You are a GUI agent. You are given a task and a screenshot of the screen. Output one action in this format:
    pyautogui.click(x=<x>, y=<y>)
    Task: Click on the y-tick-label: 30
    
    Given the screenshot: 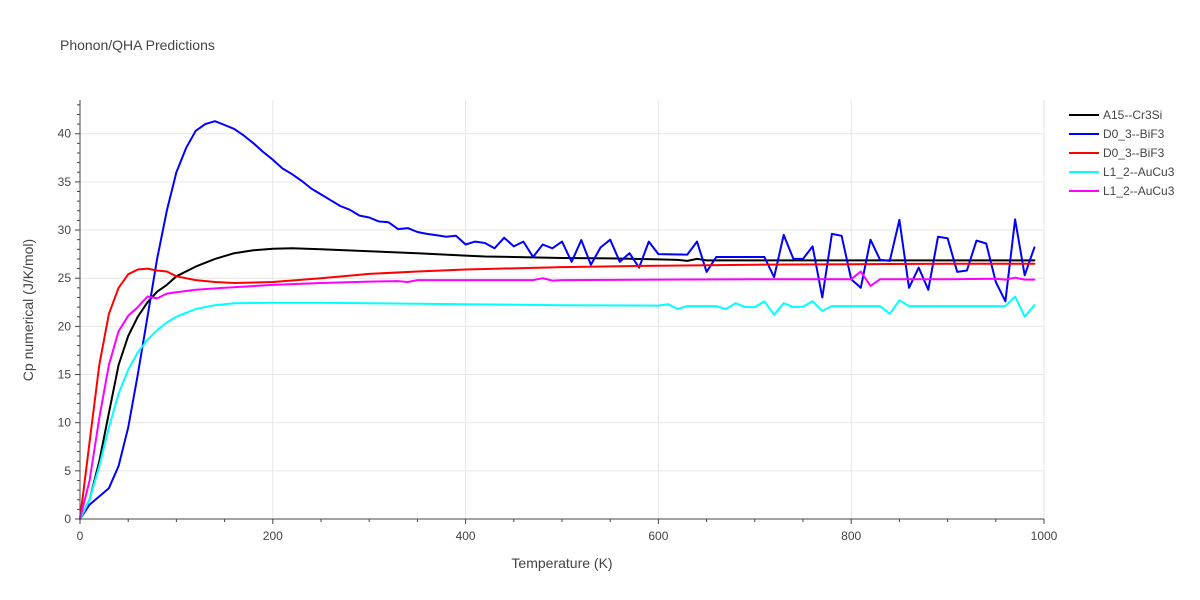 What is the action you would take?
    pyautogui.click(x=65, y=230)
    